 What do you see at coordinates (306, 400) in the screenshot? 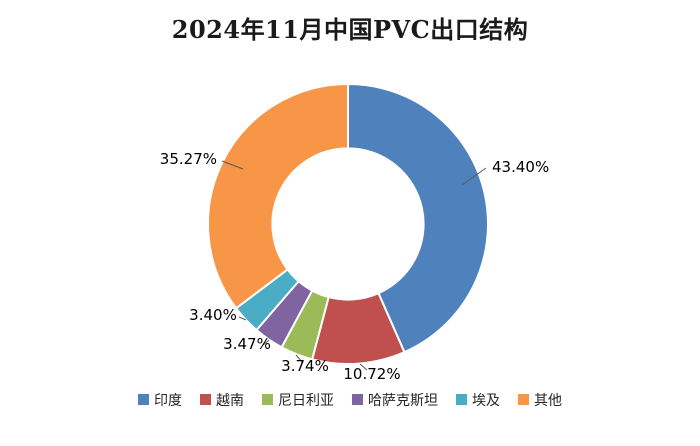
I see `legend-label: 尼日利亚` at bounding box center [306, 400].